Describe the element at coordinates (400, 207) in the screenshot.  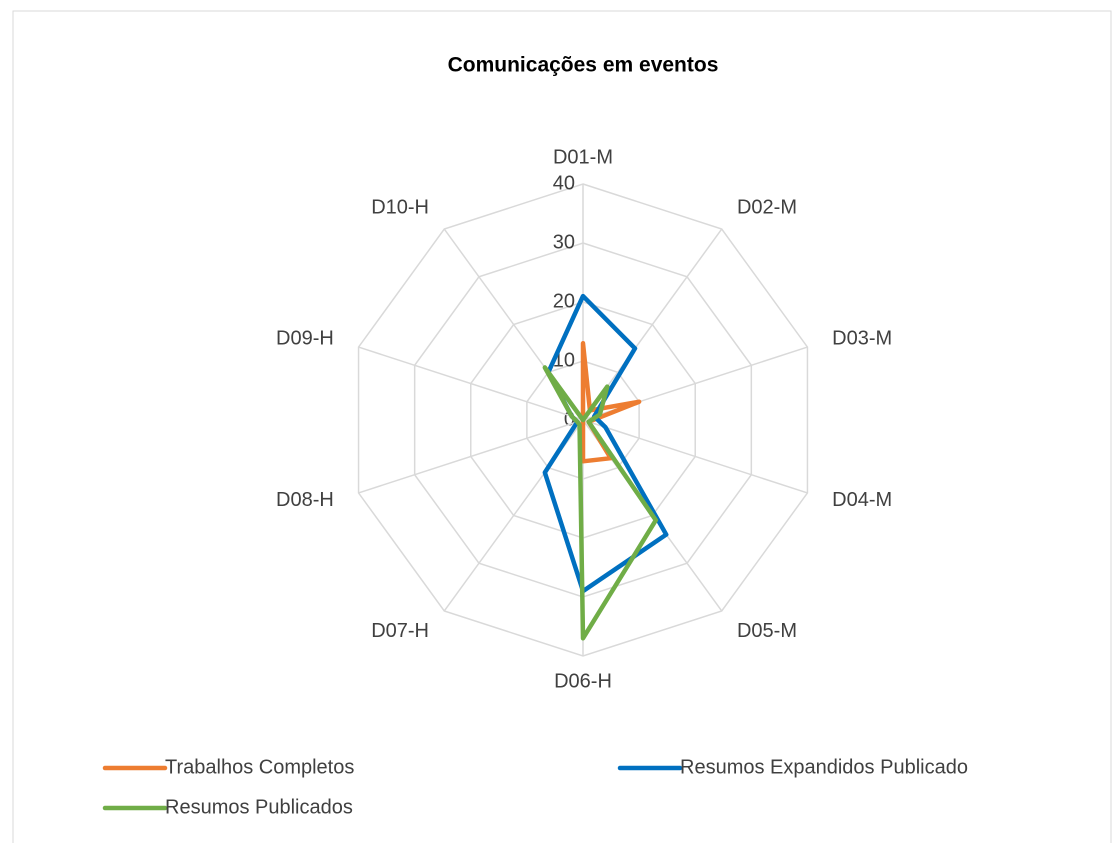
I see `category-label: D10-H` at that location.